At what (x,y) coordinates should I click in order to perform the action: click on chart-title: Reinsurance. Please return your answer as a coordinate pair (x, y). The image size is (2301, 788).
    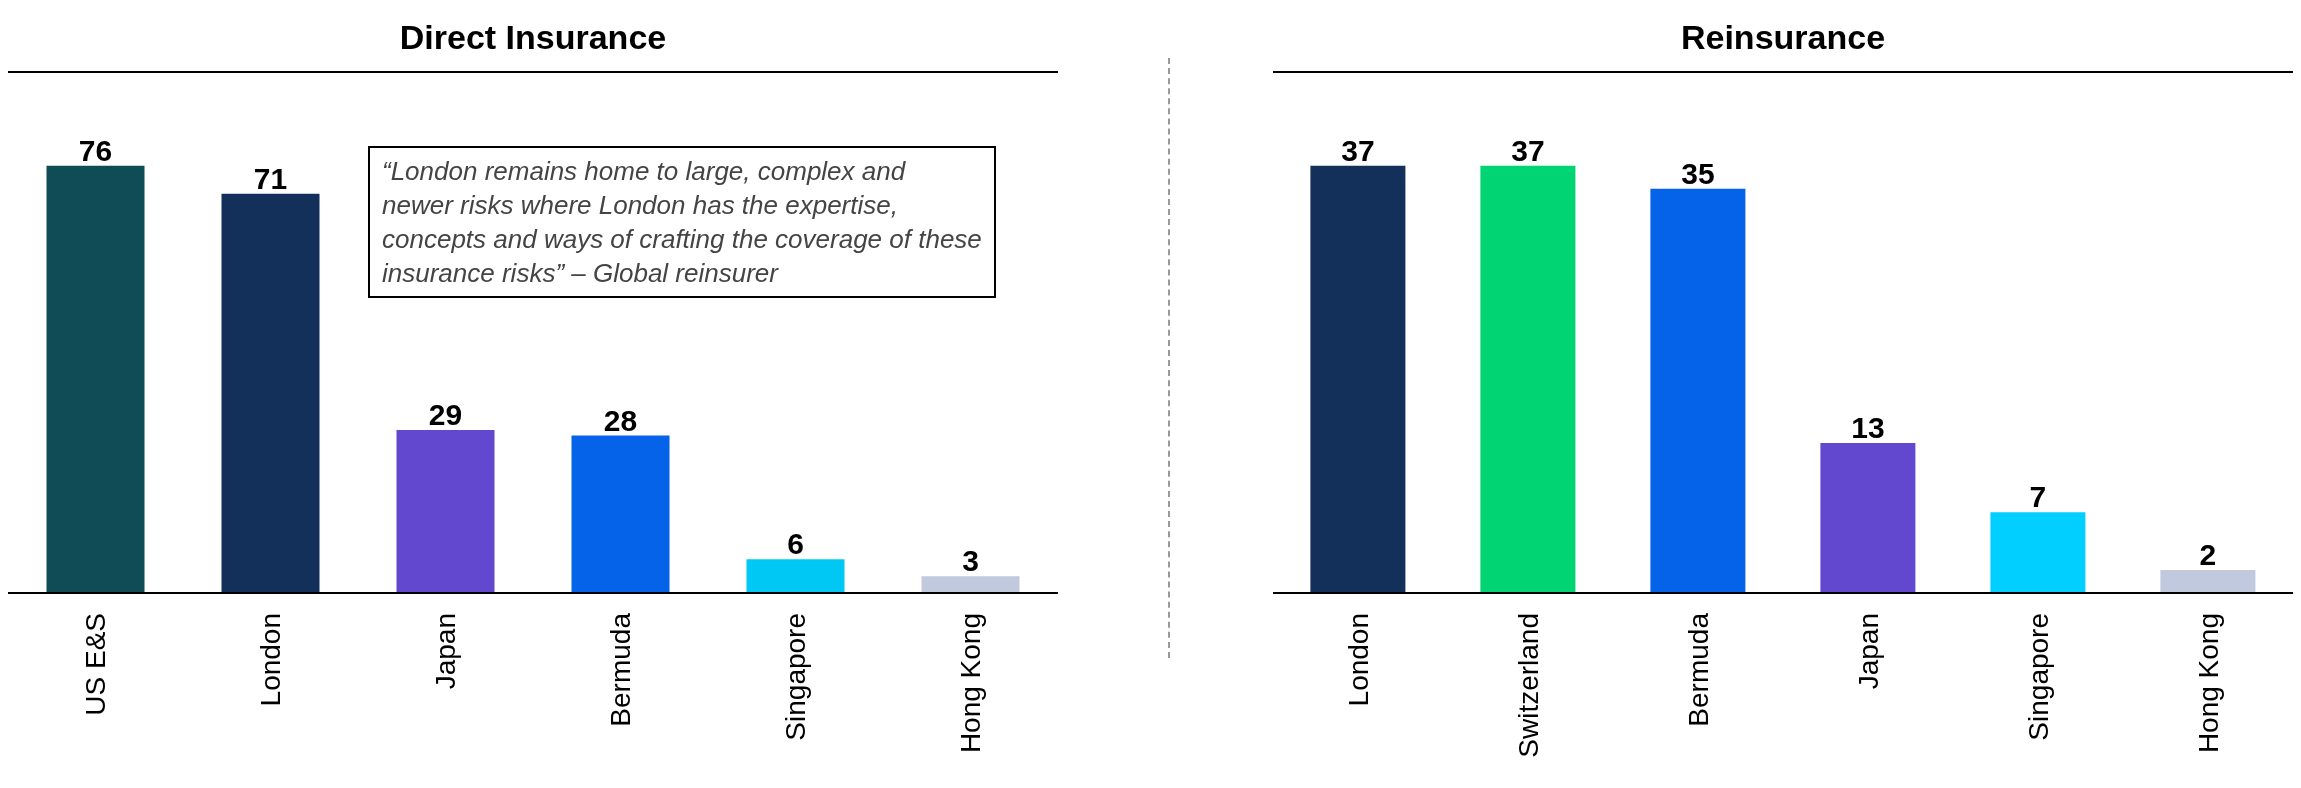
    Looking at the image, I should click on (1783, 40).